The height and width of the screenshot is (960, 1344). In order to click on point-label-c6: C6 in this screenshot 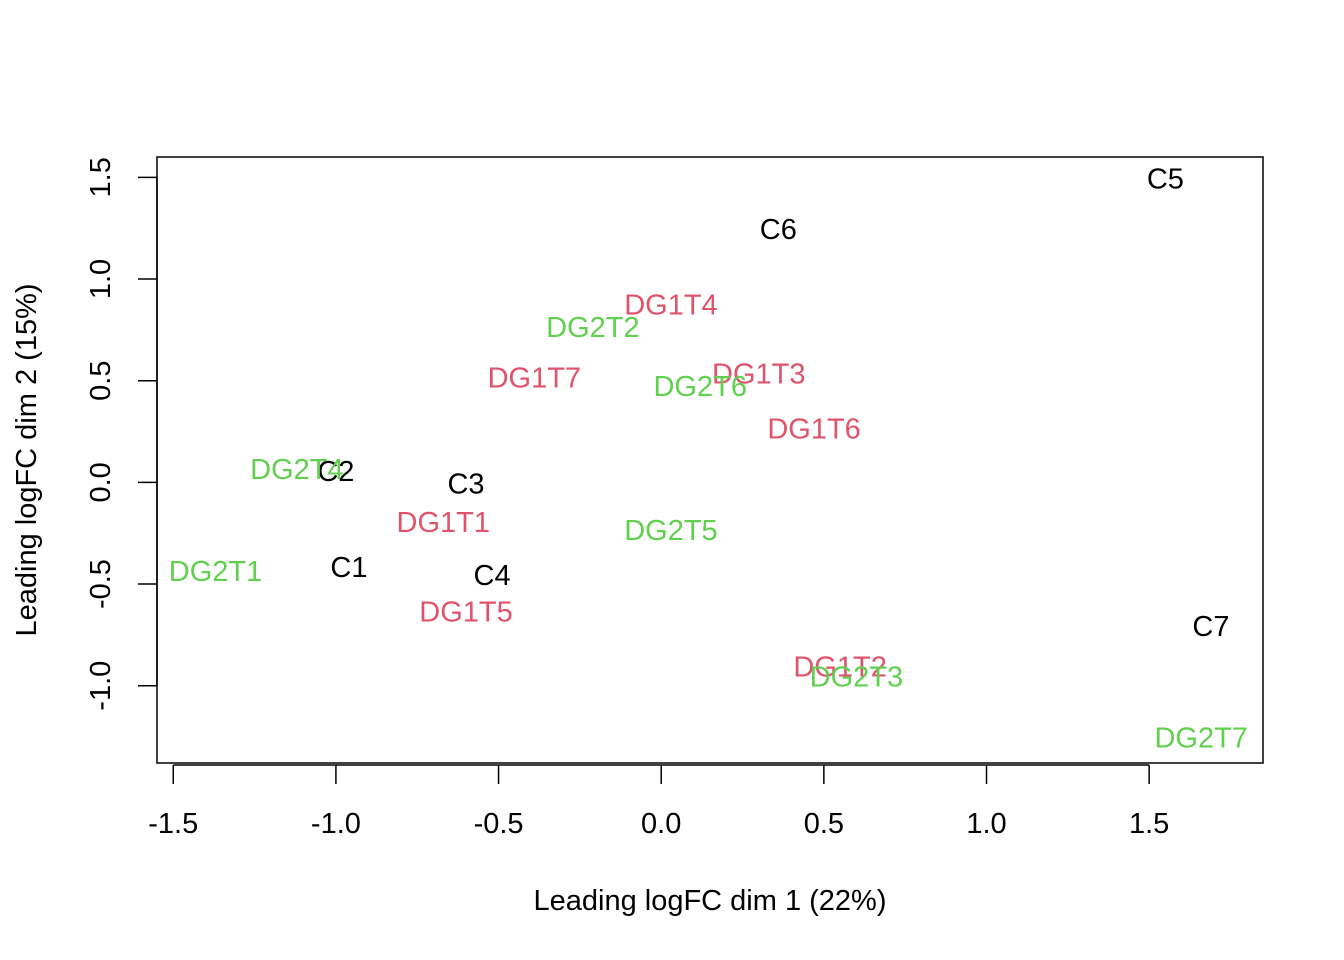, I will do `click(778, 230)`.